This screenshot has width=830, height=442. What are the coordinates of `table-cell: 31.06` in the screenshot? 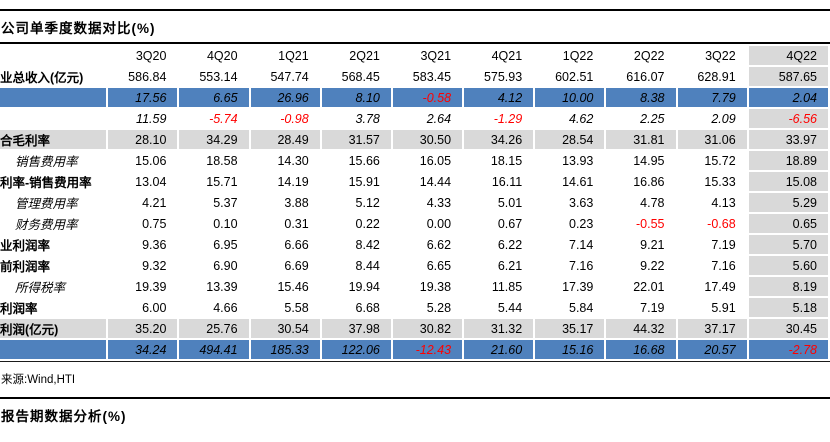 It's located at (712, 139).